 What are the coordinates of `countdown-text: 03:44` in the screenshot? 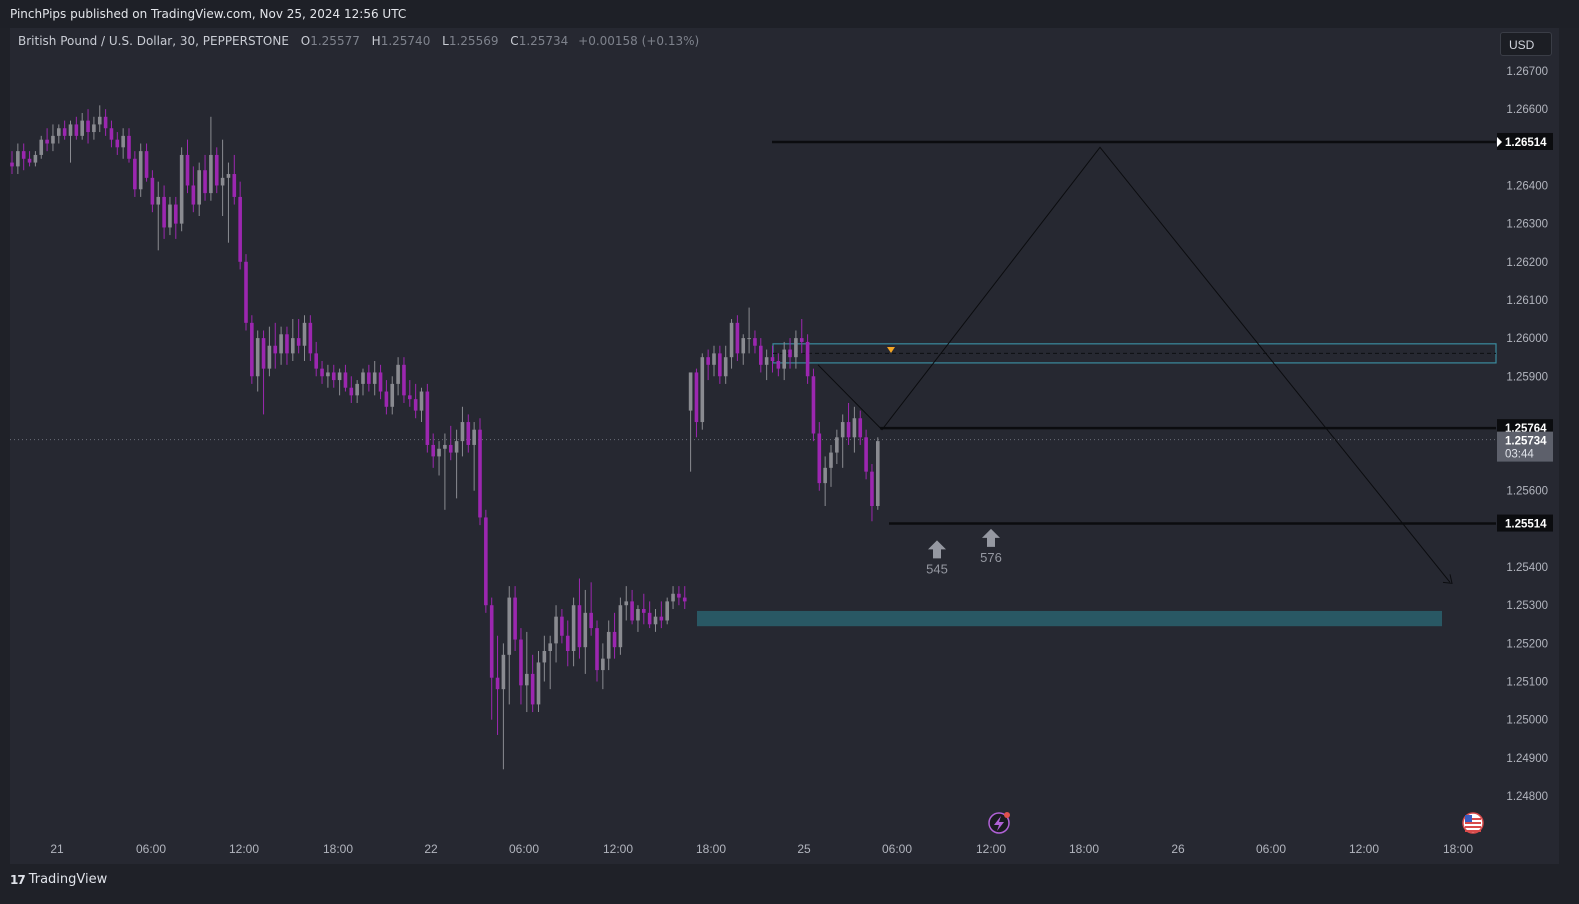 It's located at (1519, 455).